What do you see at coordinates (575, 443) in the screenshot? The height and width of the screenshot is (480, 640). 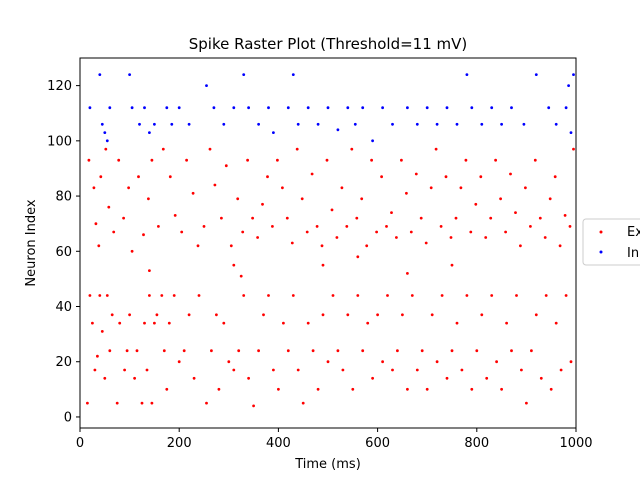 I see `x-tick-label: 1000` at bounding box center [575, 443].